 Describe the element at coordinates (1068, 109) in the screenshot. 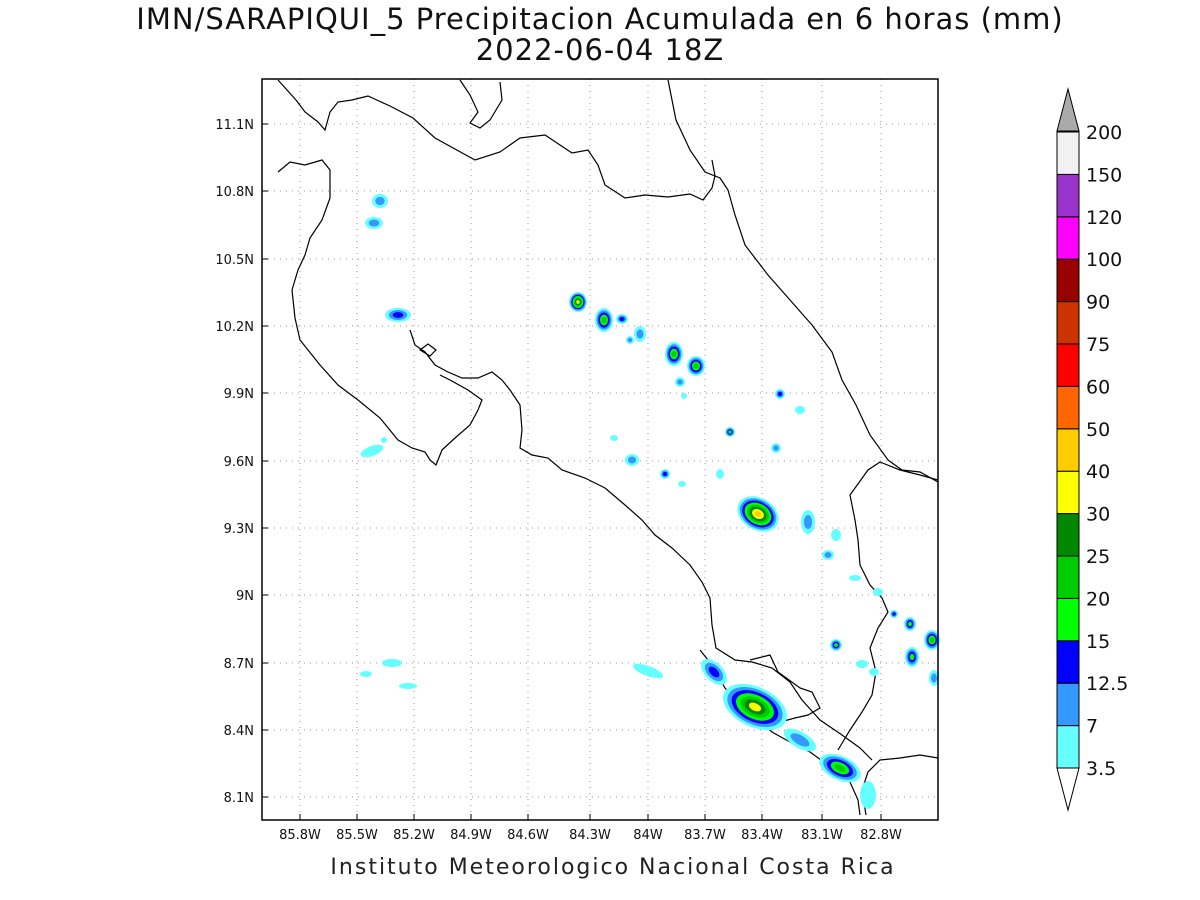

I see `legend-over-triangle` at that location.